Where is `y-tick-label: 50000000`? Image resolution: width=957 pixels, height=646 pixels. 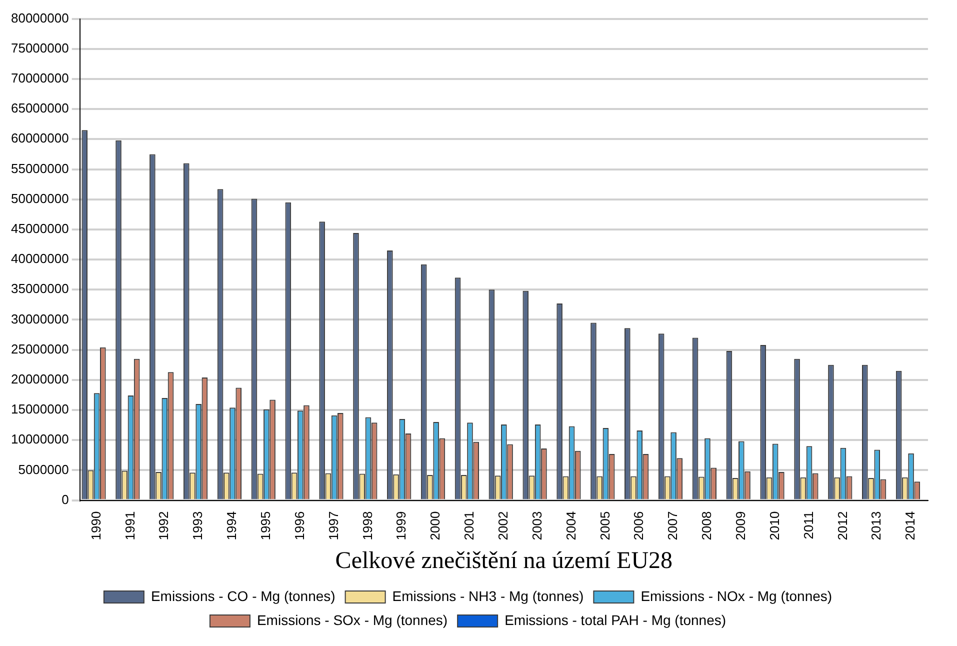
y-tick-label: 50000000 is located at coordinates (39, 198).